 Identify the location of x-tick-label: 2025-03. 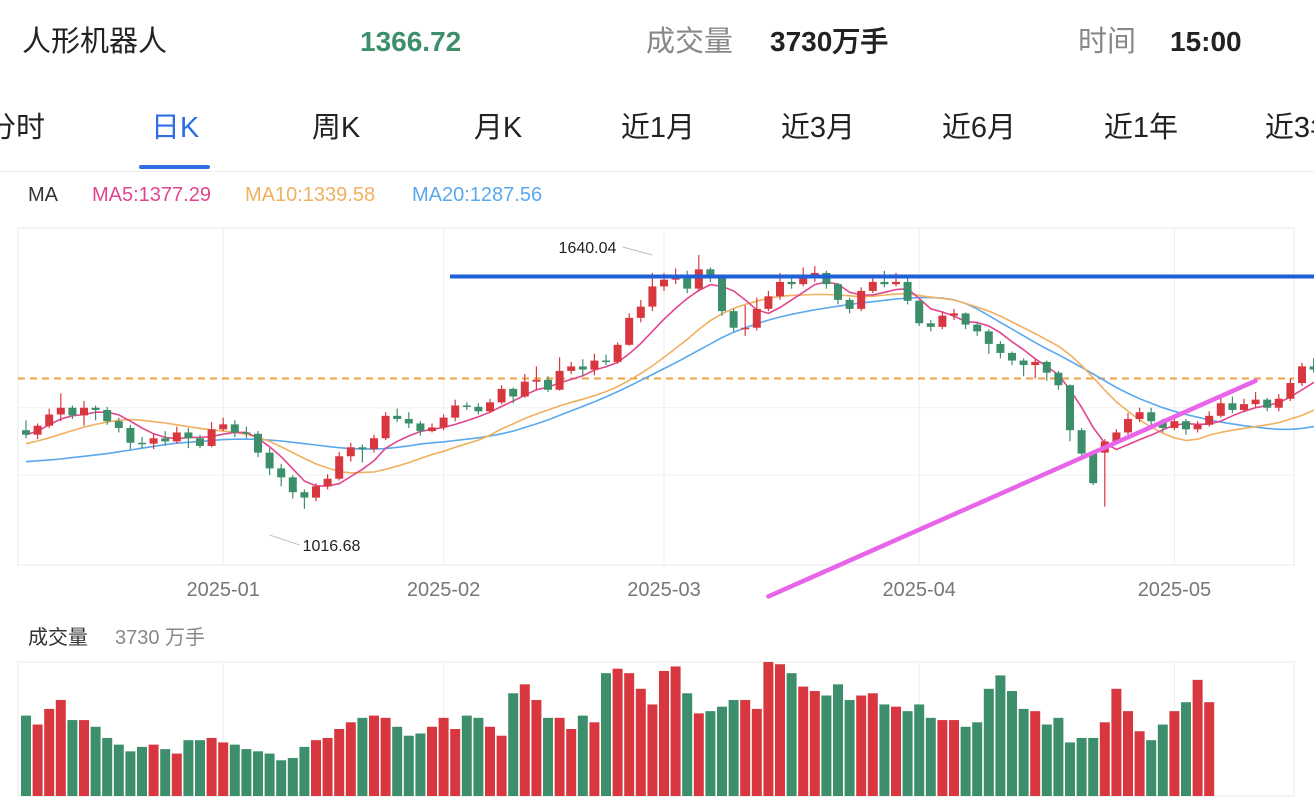
(663, 590).